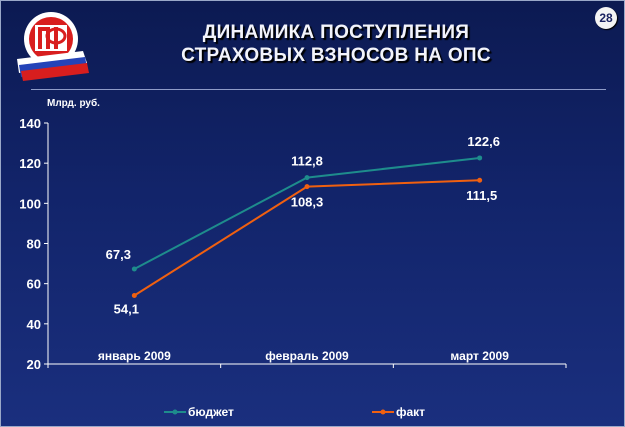 Image resolution: width=625 pixels, height=427 pixels. I want to click on y-tick-label: 120, so click(30, 163).